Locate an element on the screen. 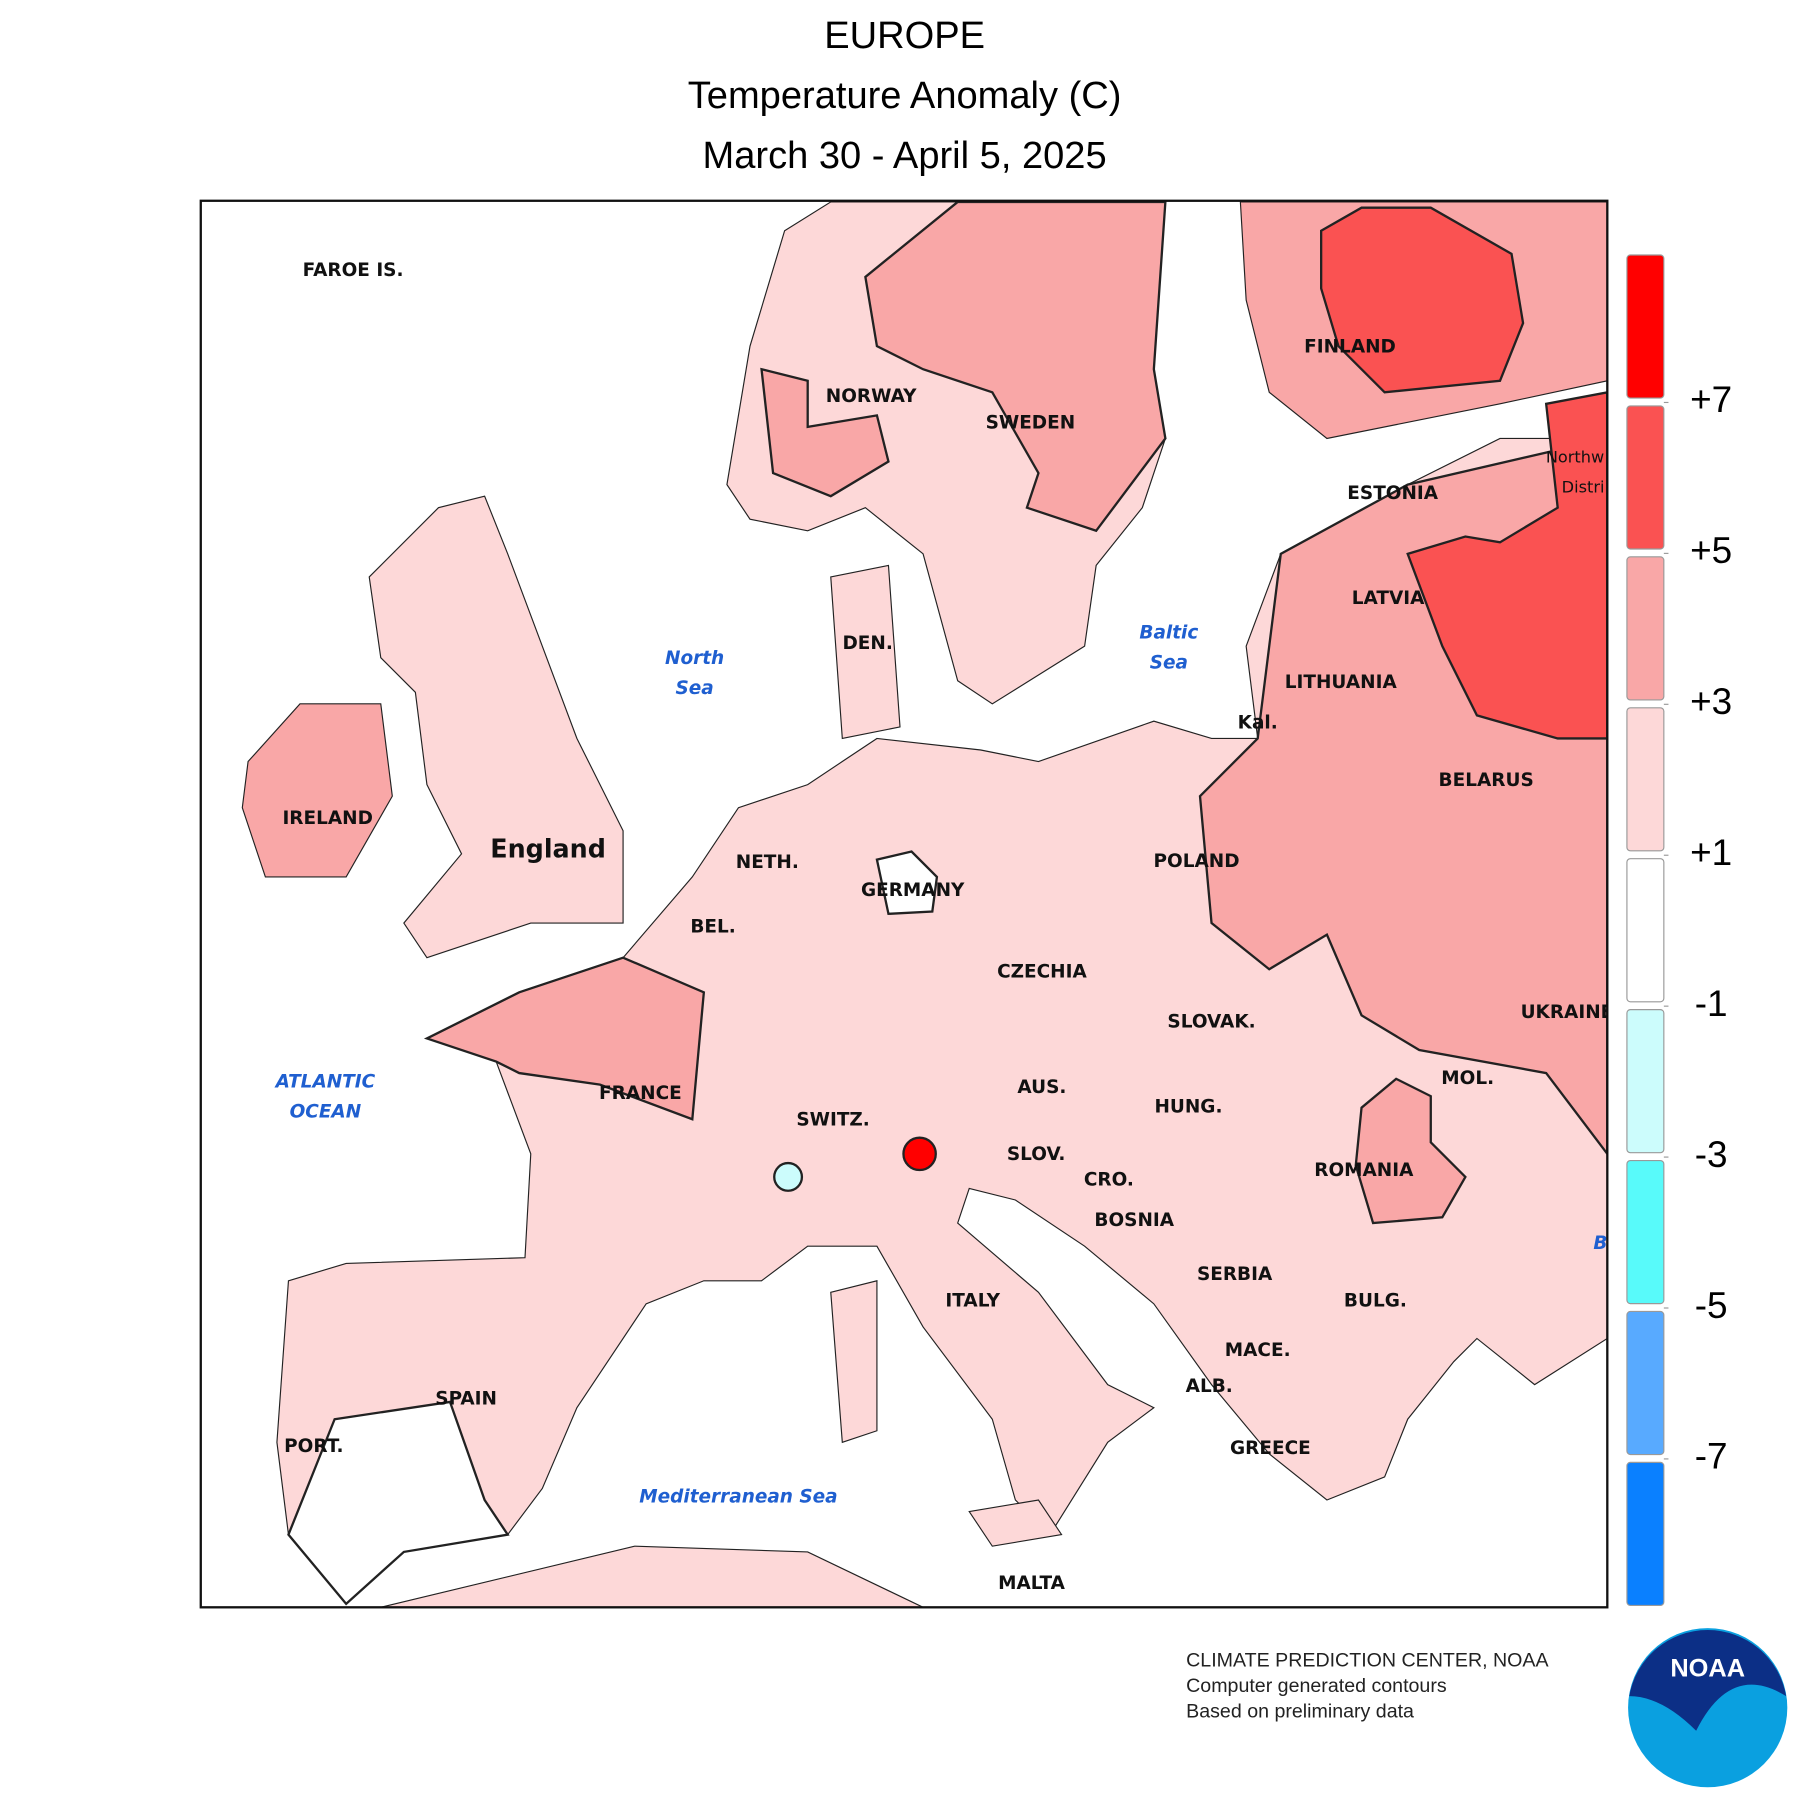 Image resolution: width=1800 pixels, height=1800 pixels. sea-label: North is located at coordinates (694, 658).